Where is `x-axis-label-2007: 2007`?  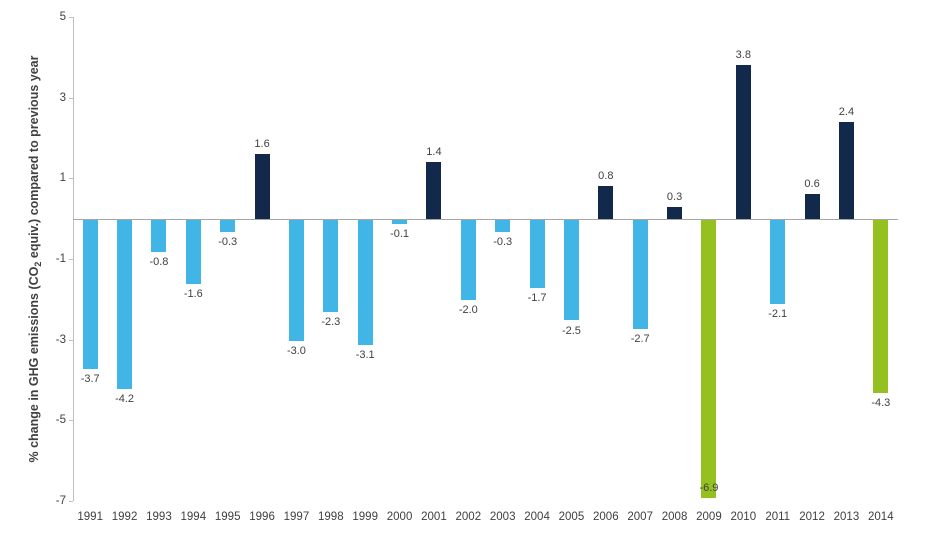
x-axis-label-2007: 2007 is located at coordinates (640, 517).